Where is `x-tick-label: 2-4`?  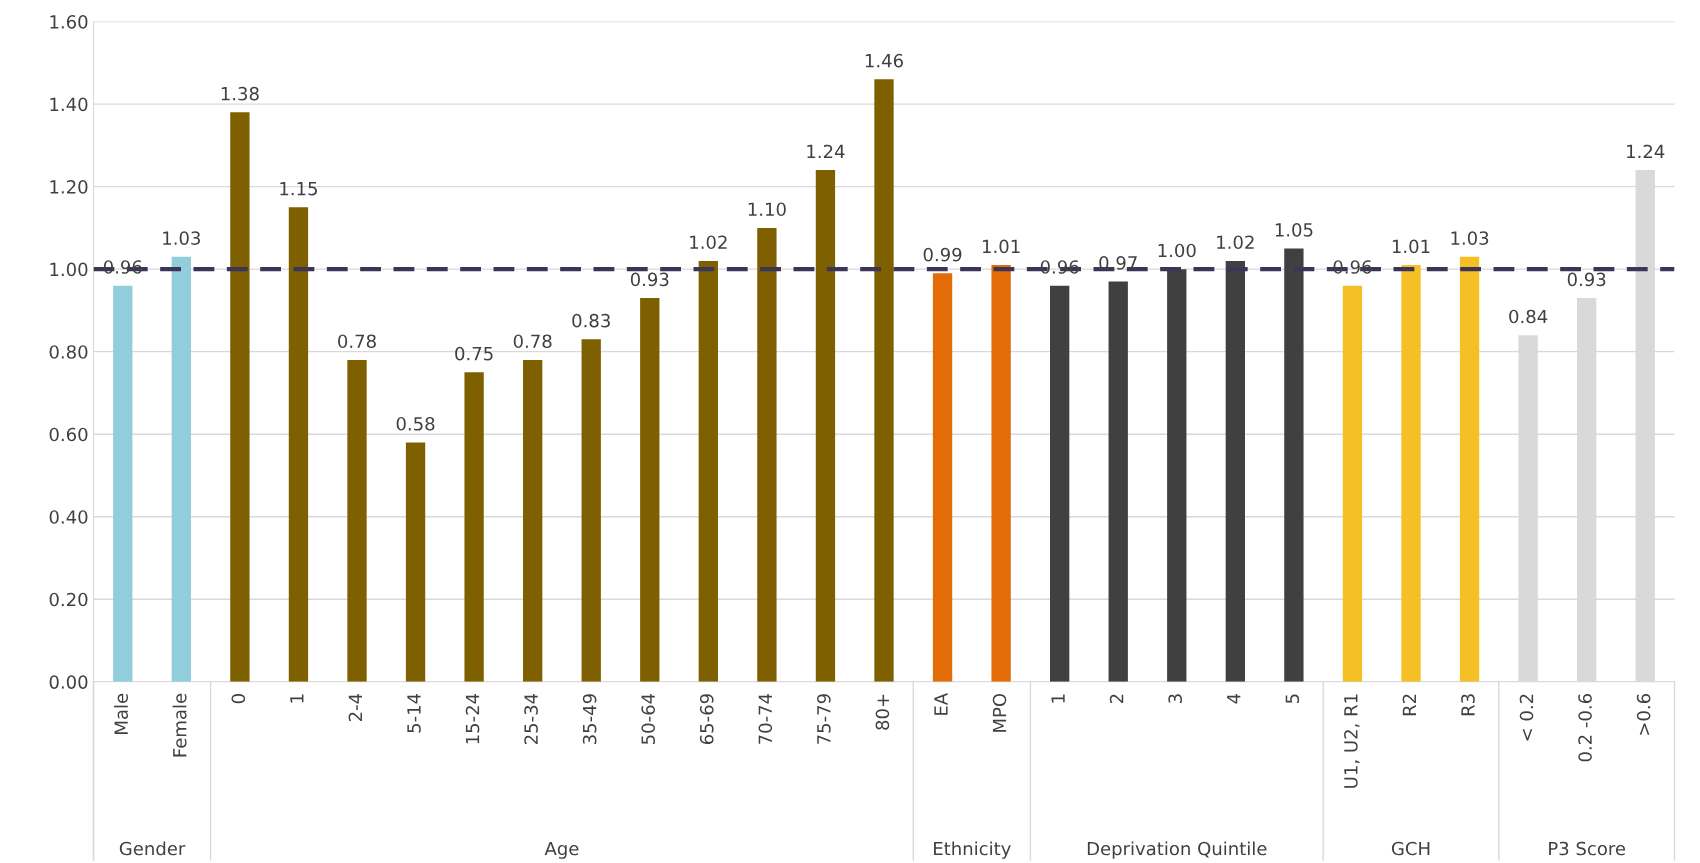
x-tick-label: 2-4 is located at coordinates (355, 707).